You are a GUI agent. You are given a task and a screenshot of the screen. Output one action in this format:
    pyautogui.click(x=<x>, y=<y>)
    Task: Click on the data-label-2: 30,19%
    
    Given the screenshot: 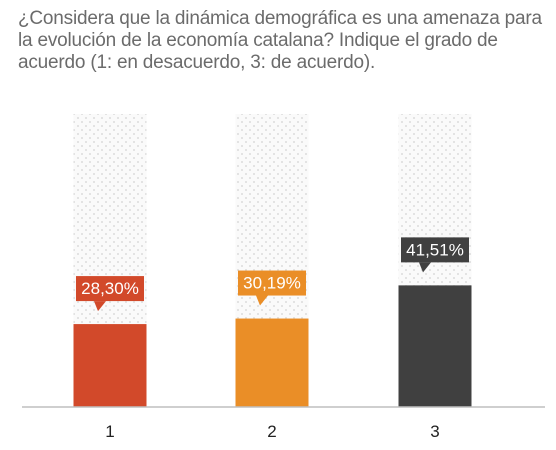 What is the action you would take?
    pyautogui.click(x=272, y=288)
    